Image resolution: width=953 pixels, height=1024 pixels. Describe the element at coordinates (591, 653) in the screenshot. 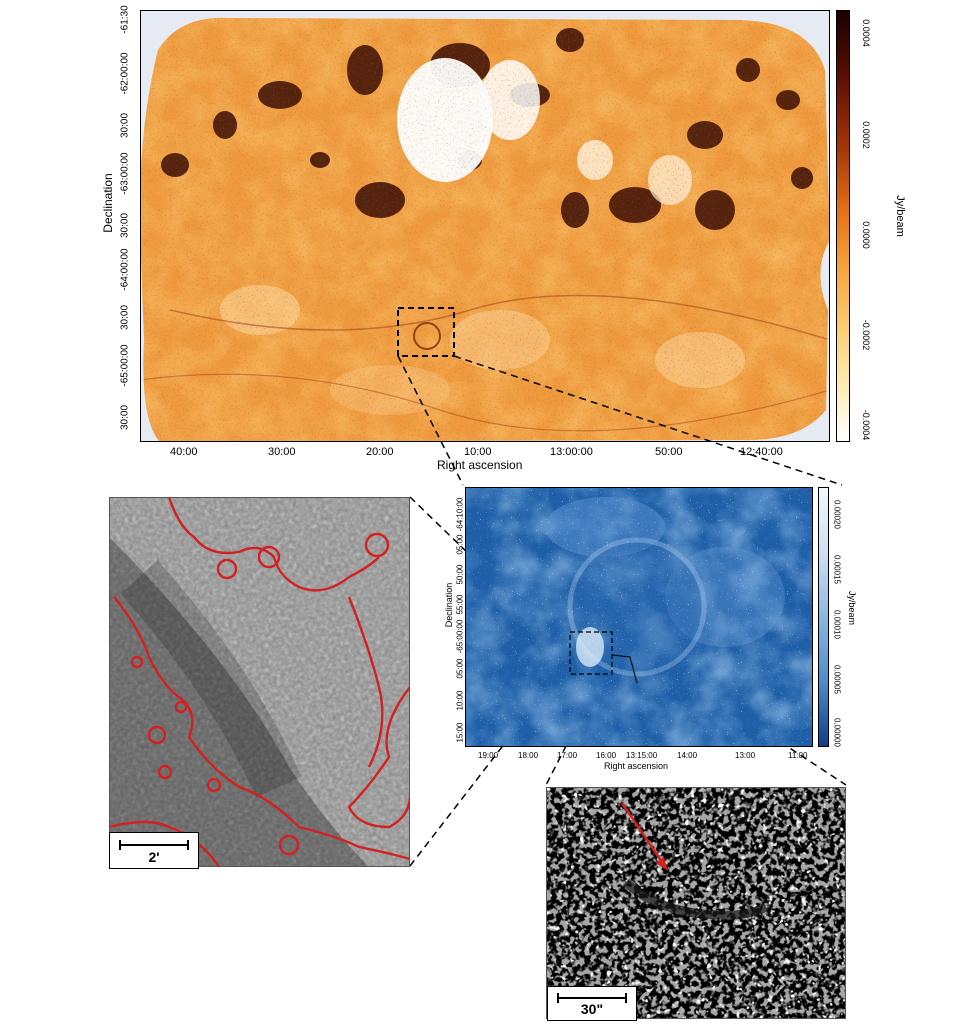

I see `zoom-subregion-box` at that location.